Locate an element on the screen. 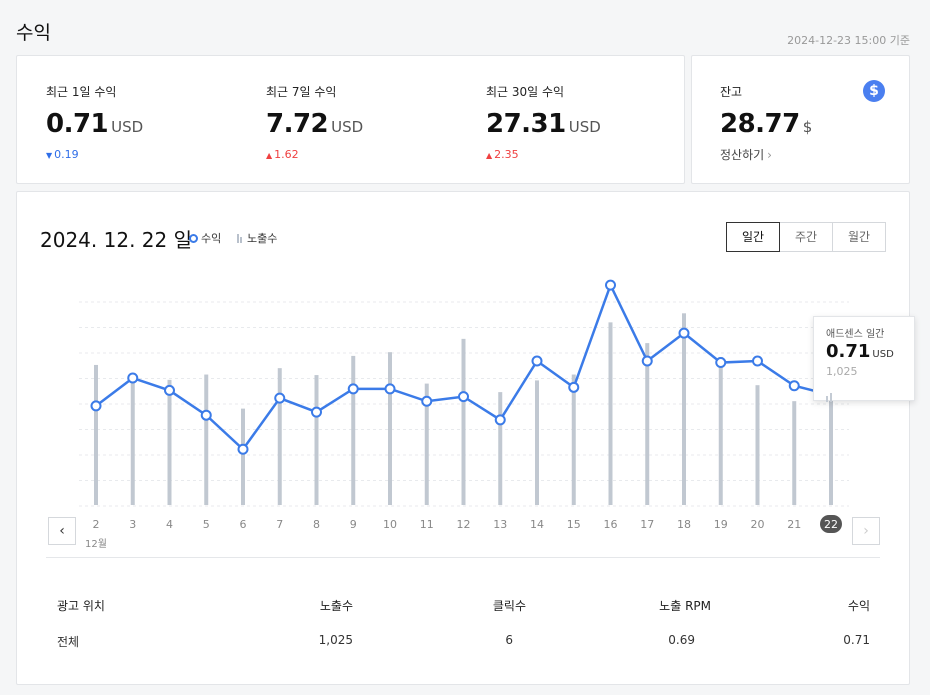 The width and height of the screenshot is (930, 695). cell: 0.69 is located at coordinates (681, 640).